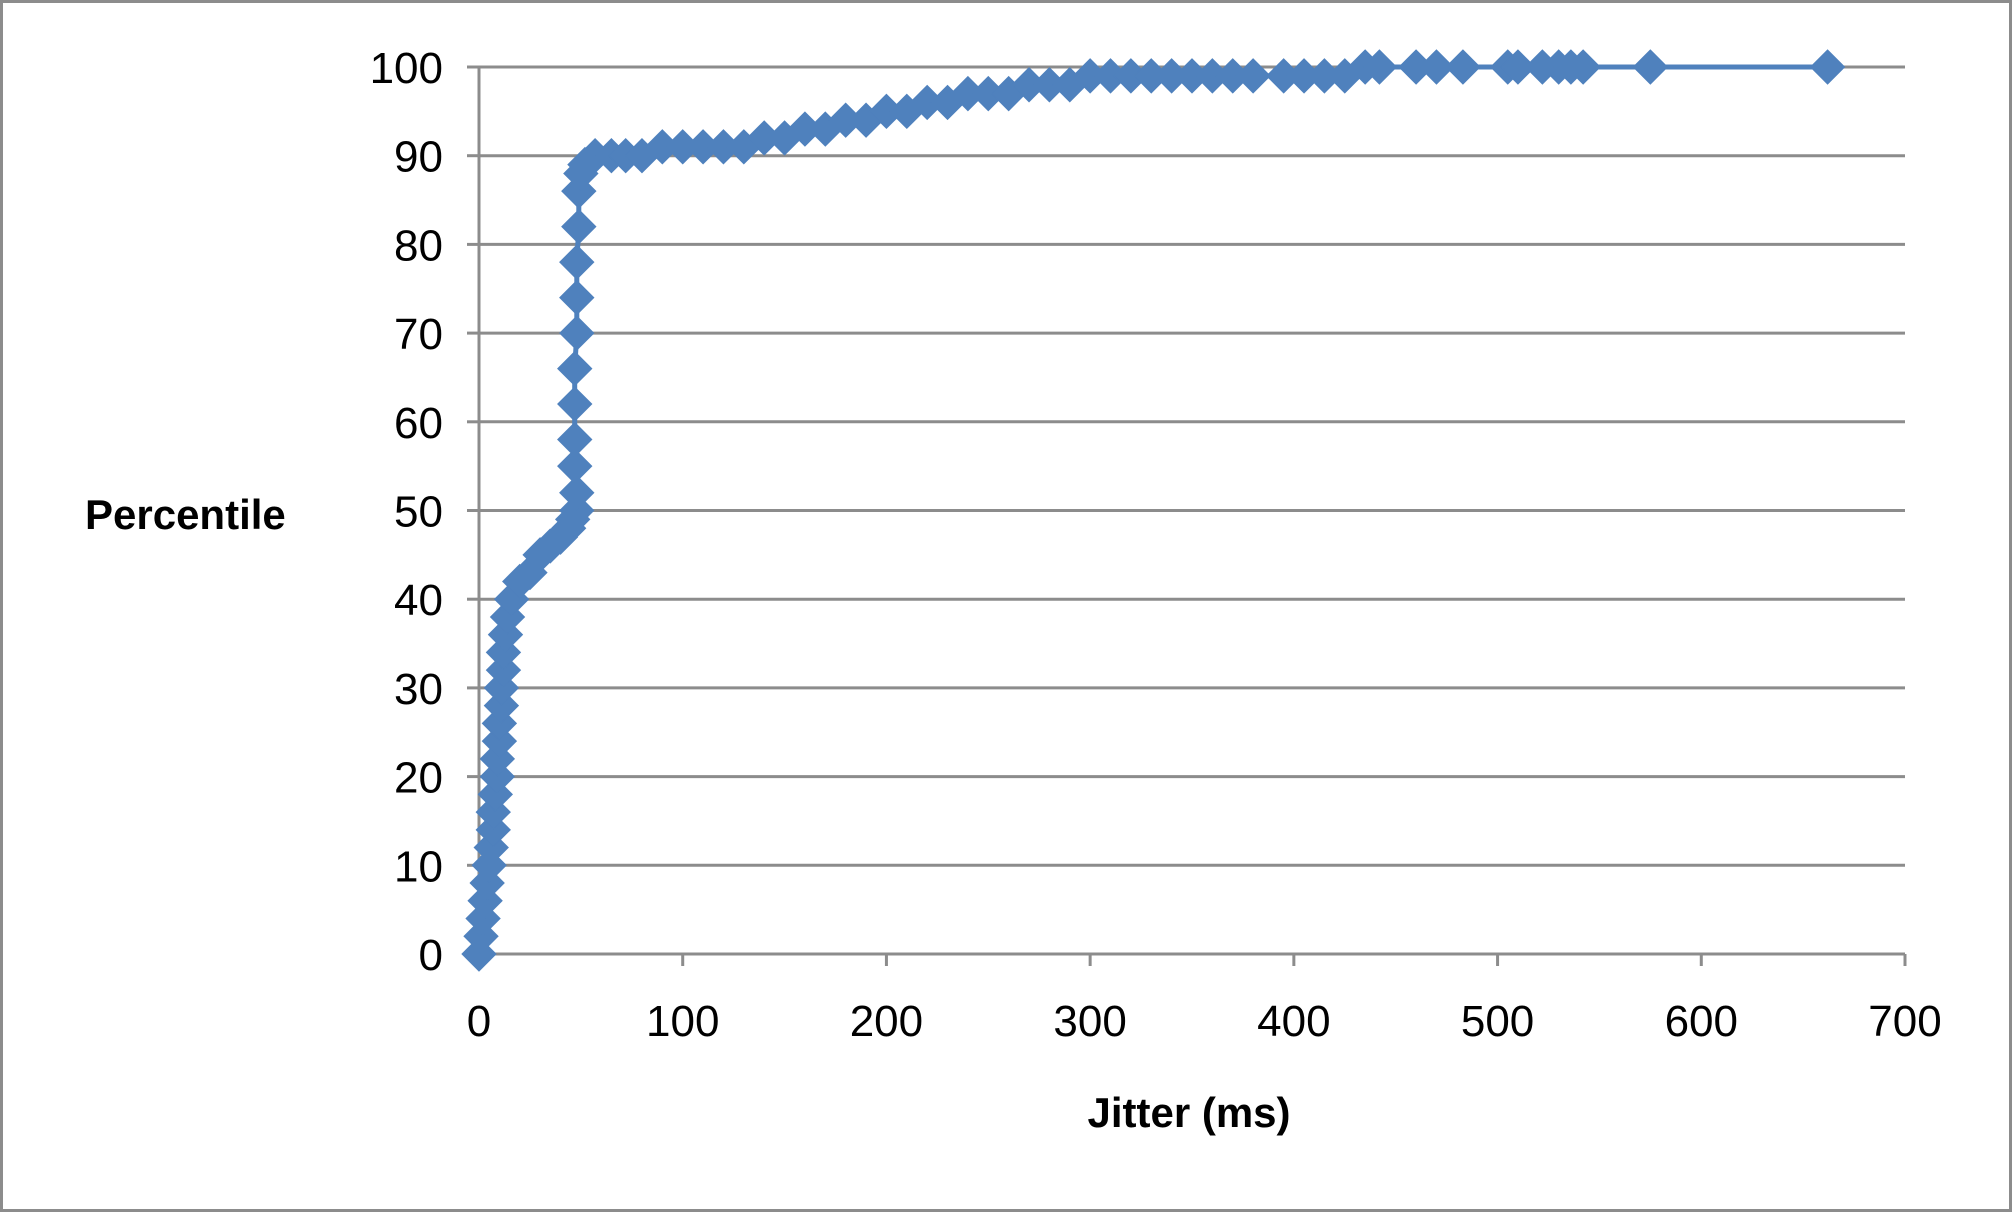 This screenshot has height=1215, width=2012. What do you see at coordinates (1188, 1112) in the screenshot?
I see `x-axis-title: Jitter (ms)` at bounding box center [1188, 1112].